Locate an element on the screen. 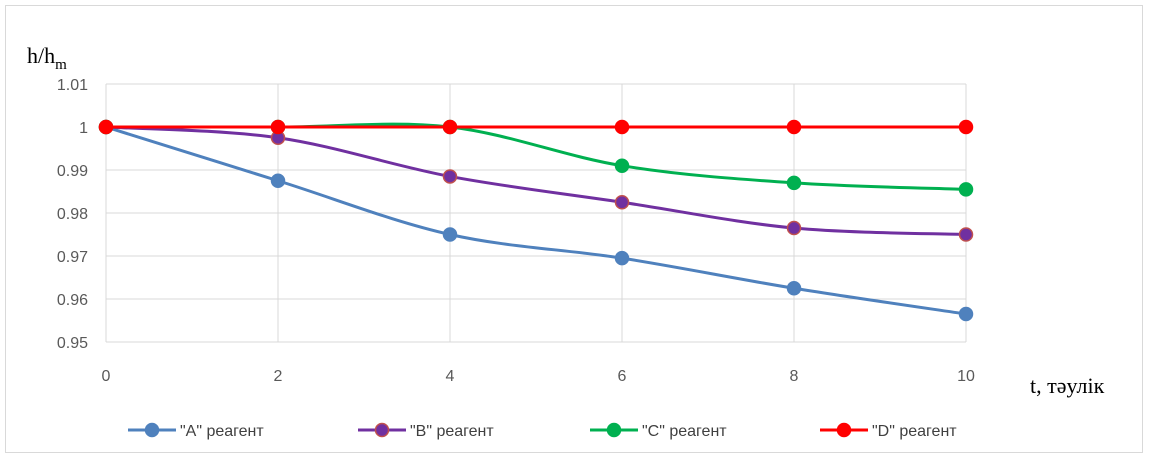 This screenshot has height=459, width=1149. legend-label: "D" реагент is located at coordinates (914, 431).